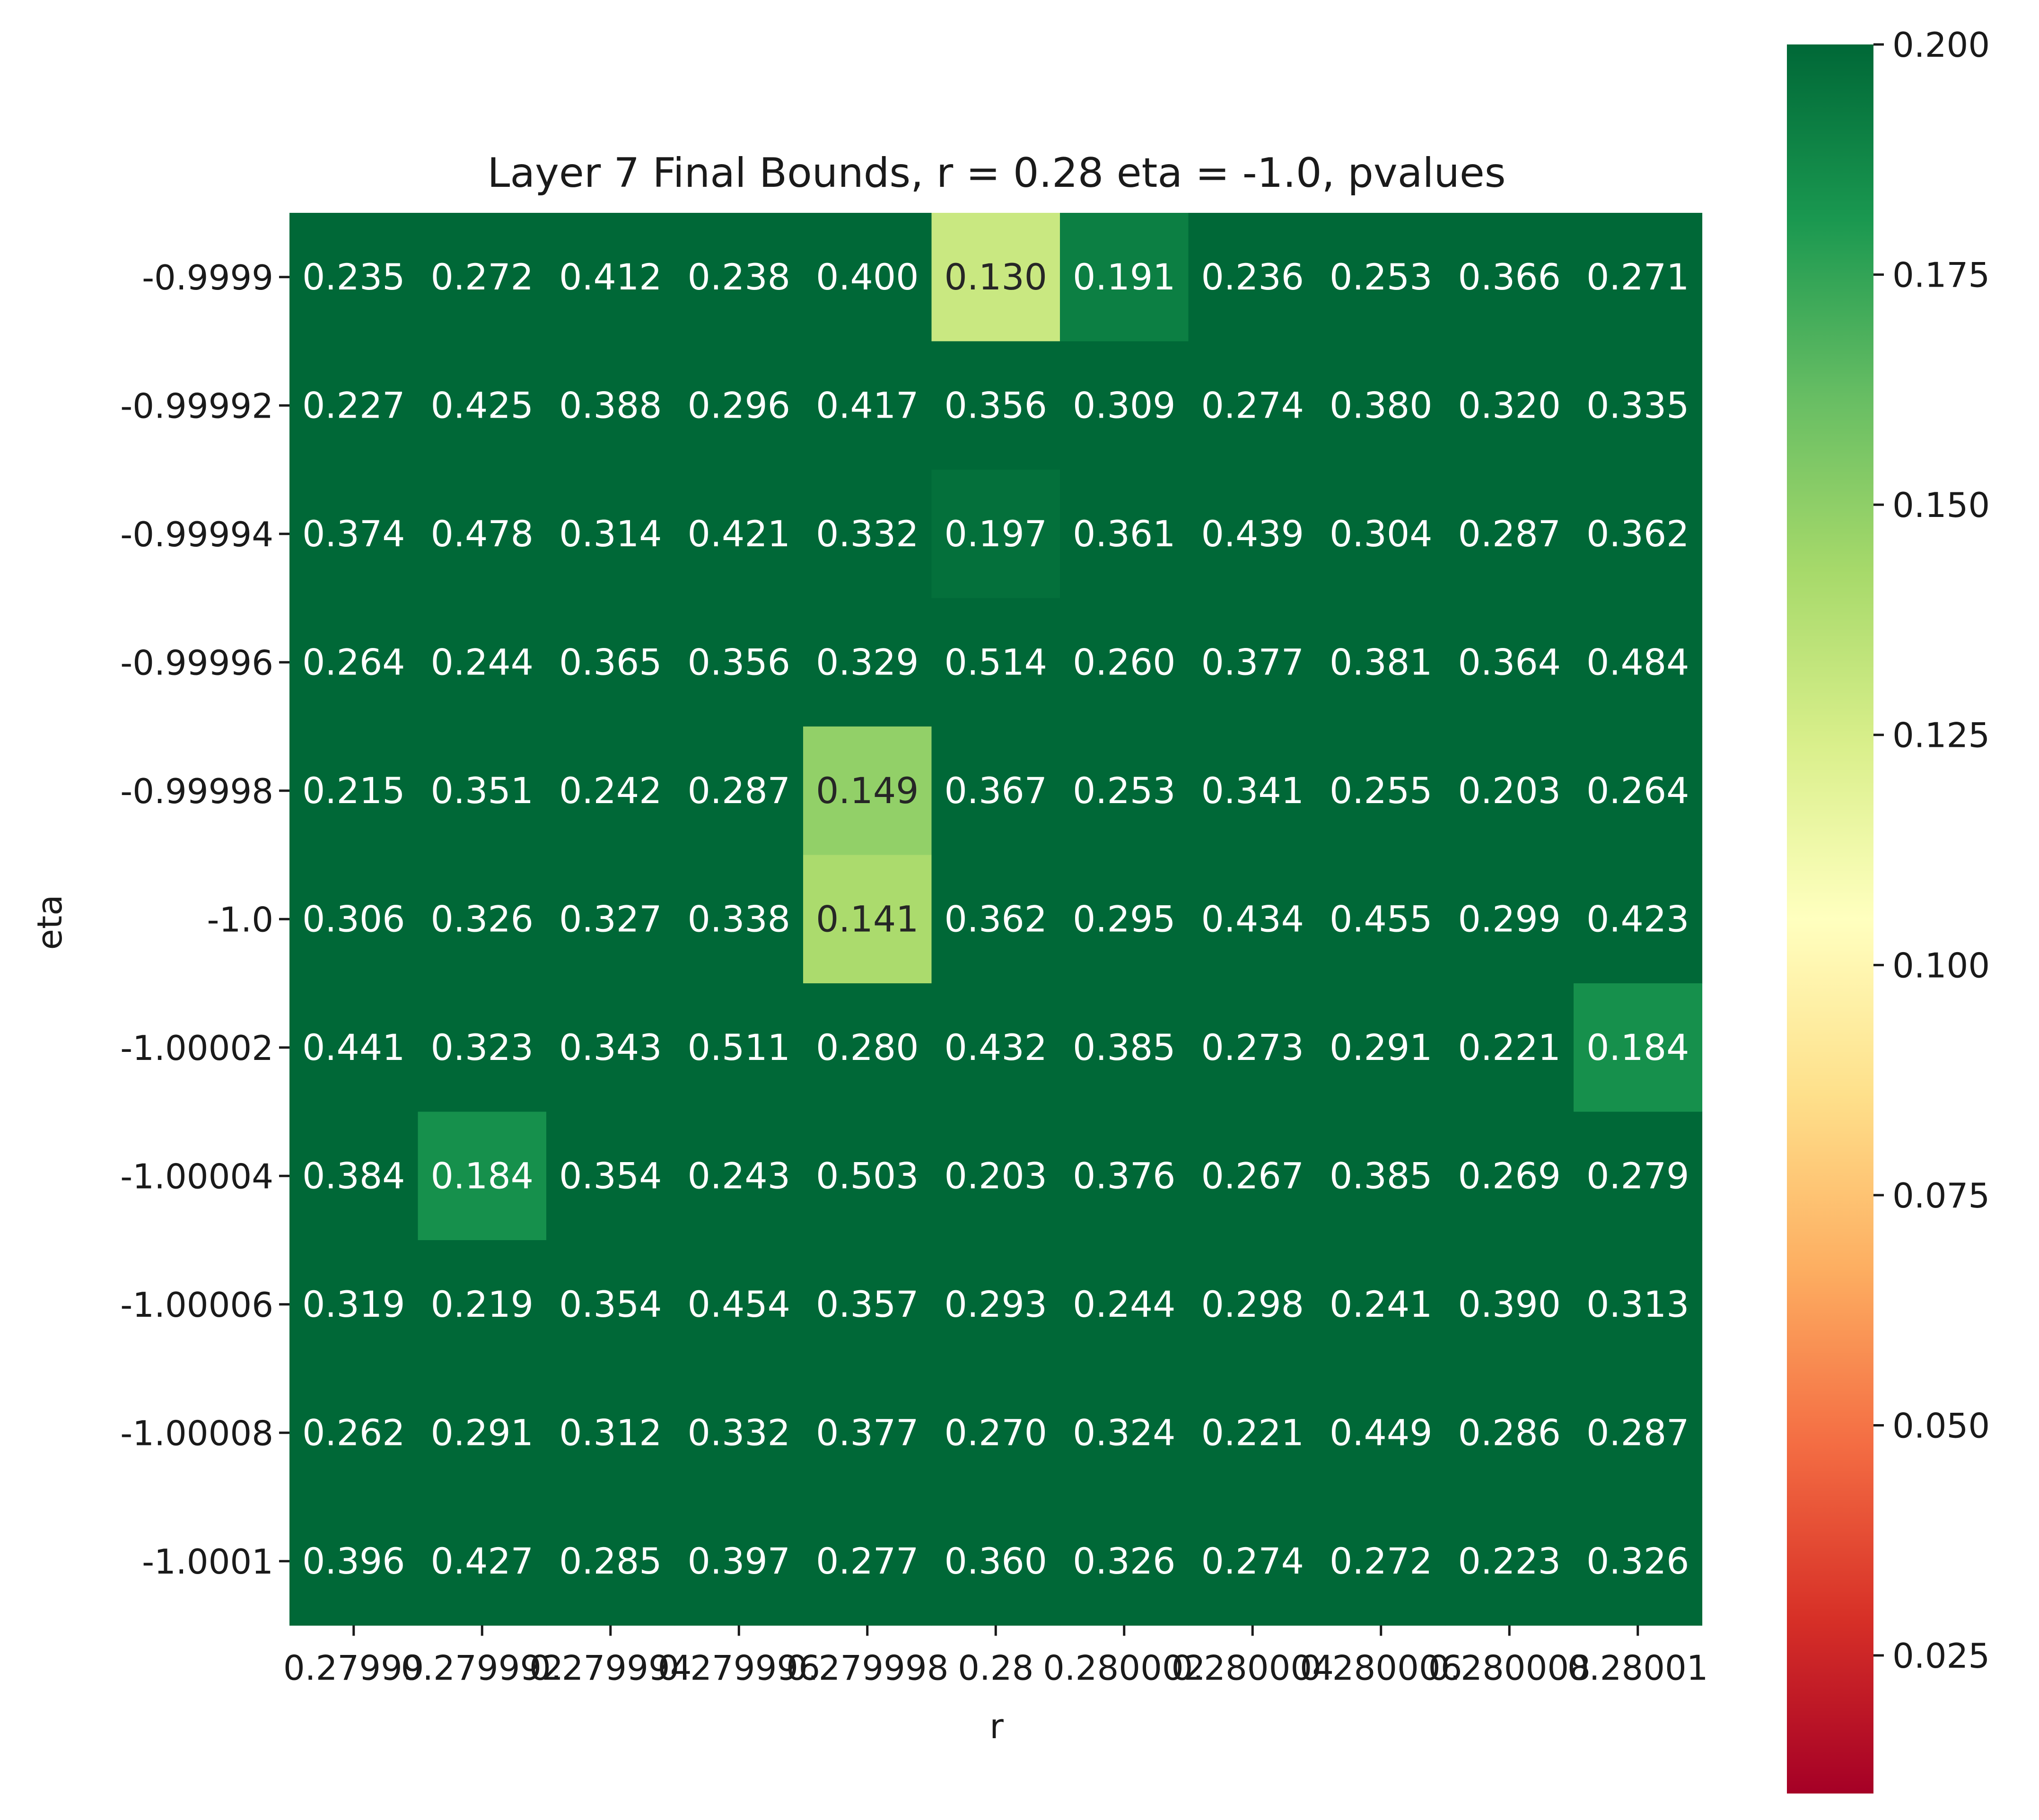  Describe the element at coordinates (1509, 405) in the screenshot. I see `cell-value-label: 0.320` at that location.